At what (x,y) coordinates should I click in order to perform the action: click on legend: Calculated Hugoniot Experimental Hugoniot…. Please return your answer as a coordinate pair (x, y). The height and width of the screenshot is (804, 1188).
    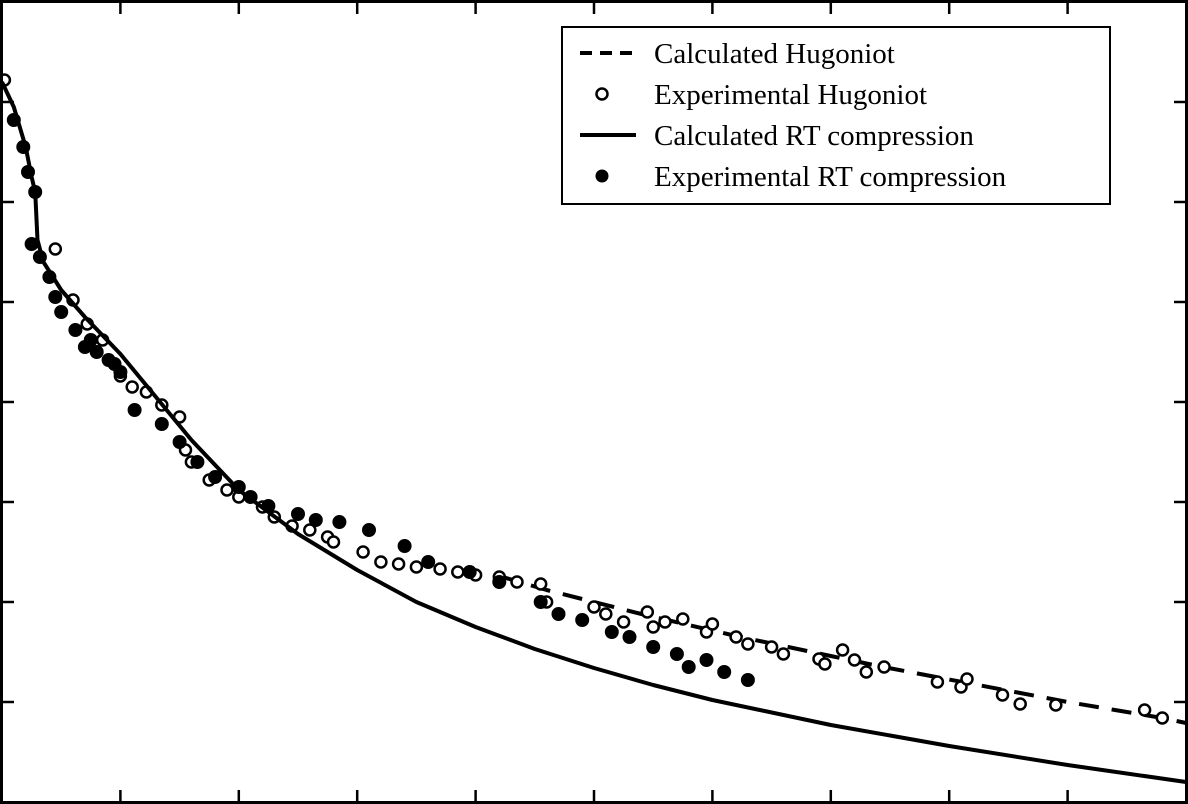
    Looking at the image, I should click on (836, 115).